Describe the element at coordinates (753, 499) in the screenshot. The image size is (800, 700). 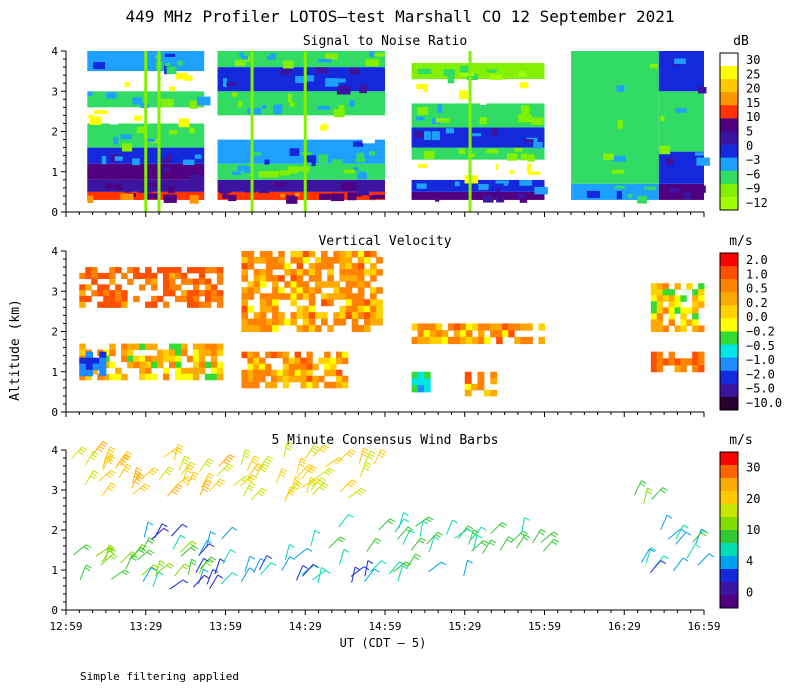
I see `colorbar-label: 20` at that location.